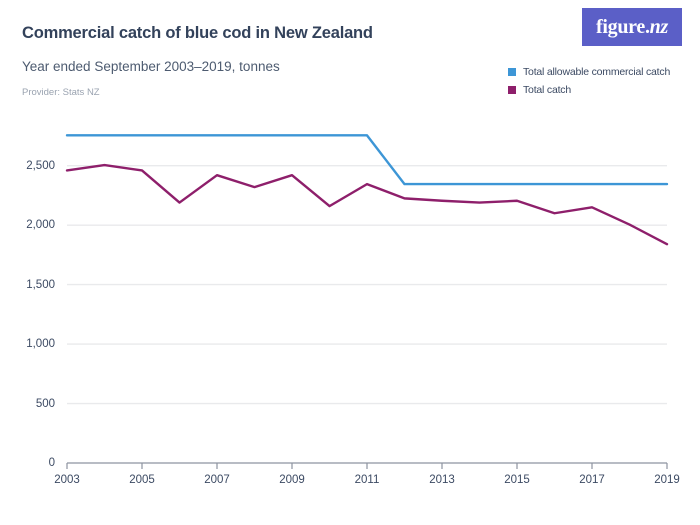  I want to click on y-axis-tick-label: 1,000, so click(40, 344).